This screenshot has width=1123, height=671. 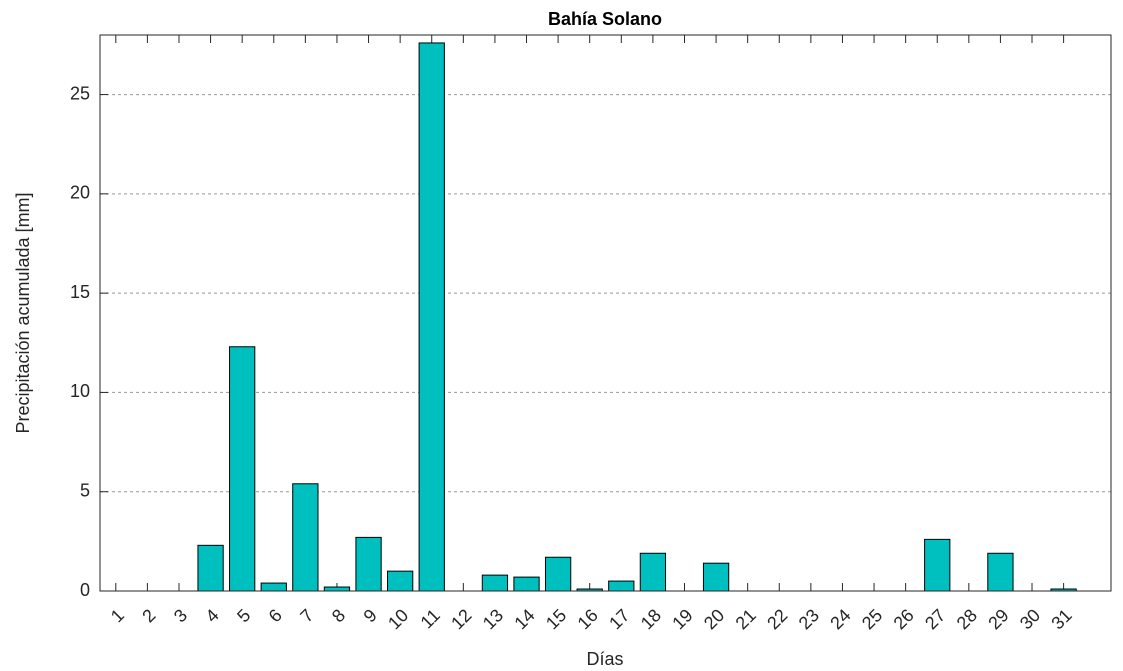 I want to click on y-tick-label: 10, so click(x=80, y=391).